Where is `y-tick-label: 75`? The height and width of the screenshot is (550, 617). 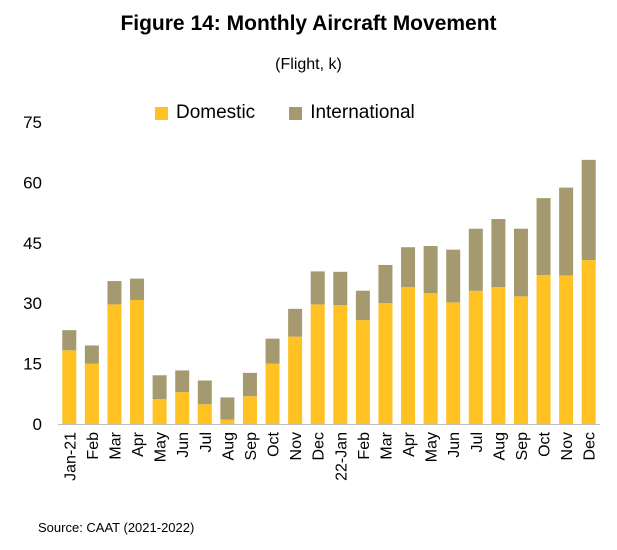
y-tick-label: 75 is located at coordinates (32, 122).